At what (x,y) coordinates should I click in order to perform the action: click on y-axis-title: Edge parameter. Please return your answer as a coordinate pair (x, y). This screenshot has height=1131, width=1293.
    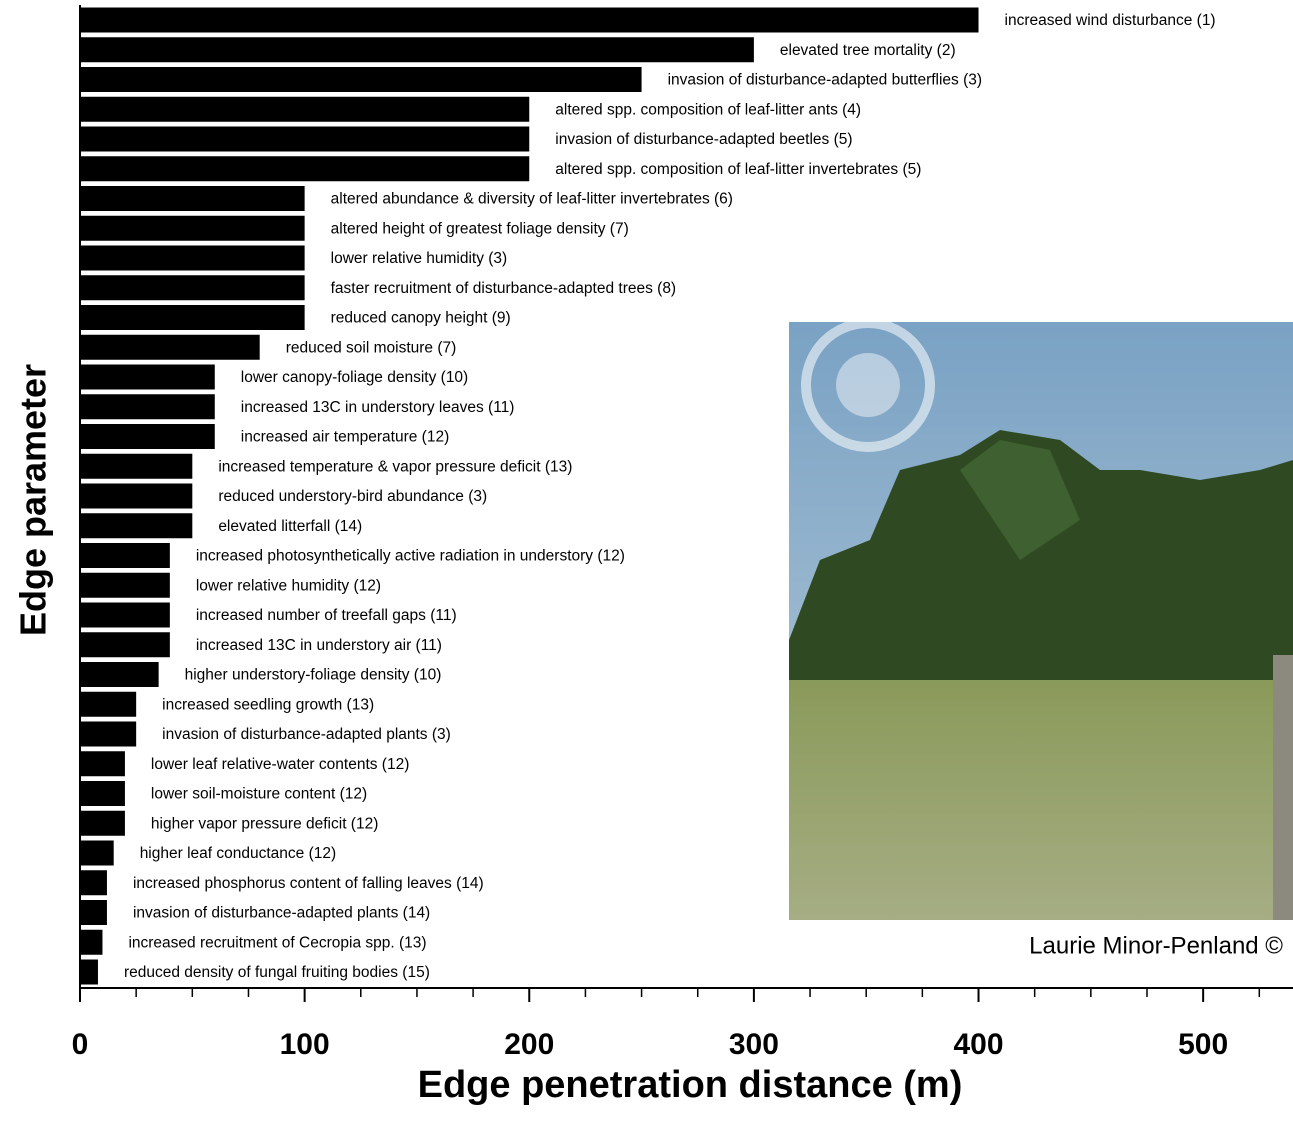
    Looking at the image, I should click on (33, 500).